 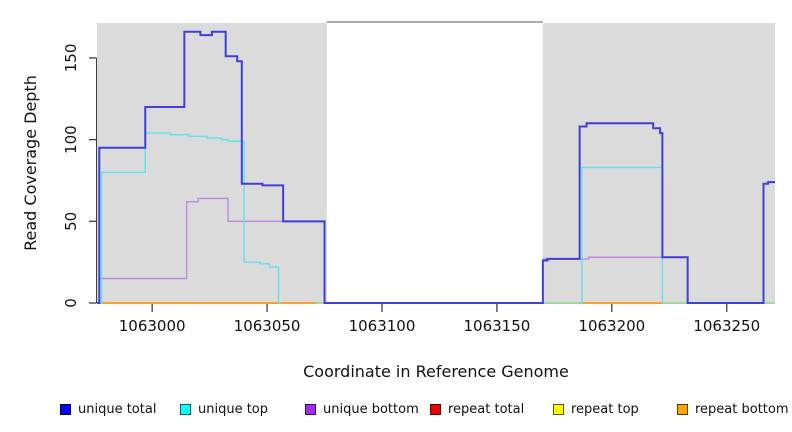 I want to click on y-axis-title: Read Coverage Depth, so click(x=30, y=163).